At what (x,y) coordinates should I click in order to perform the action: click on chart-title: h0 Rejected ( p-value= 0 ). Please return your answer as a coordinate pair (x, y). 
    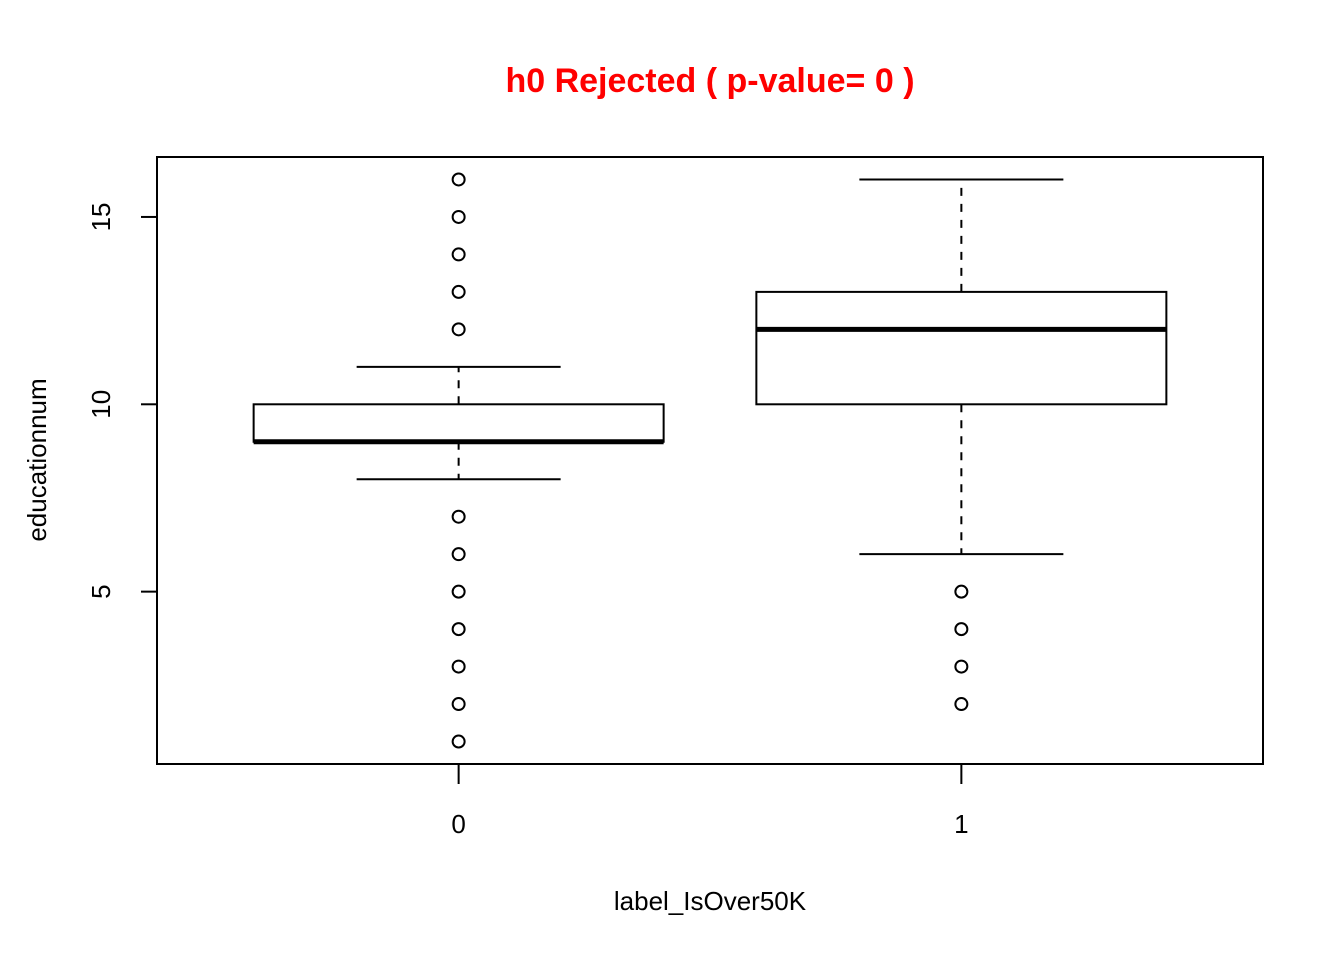
    Looking at the image, I should click on (709, 81).